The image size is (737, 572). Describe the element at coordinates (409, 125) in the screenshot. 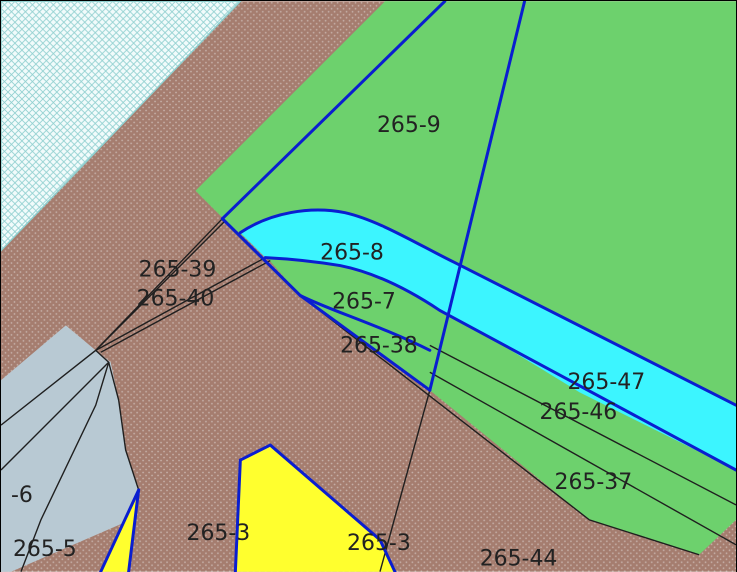

I see `label-265-9: 265-9` at that location.